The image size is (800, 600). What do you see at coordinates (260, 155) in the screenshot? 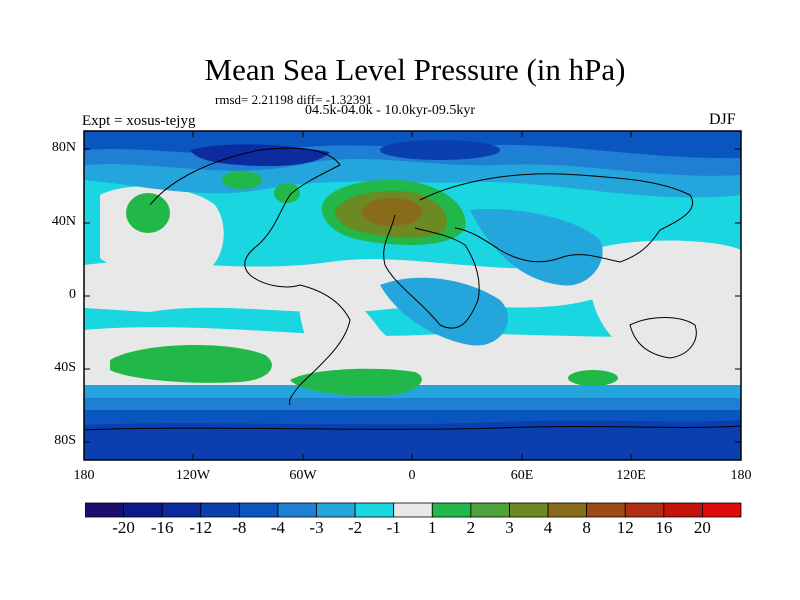
I see `arctic-navy` at bounding box center [260, 155].